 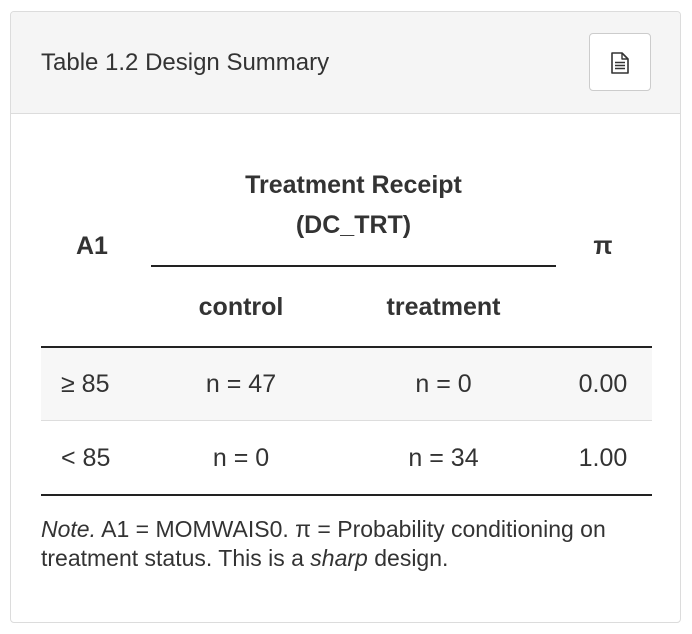 What do you see at coordinates (353, 185) in the screenshot?
I see `spanner-header-line1: Treatment Receipt` at bounding box center [353, 185].